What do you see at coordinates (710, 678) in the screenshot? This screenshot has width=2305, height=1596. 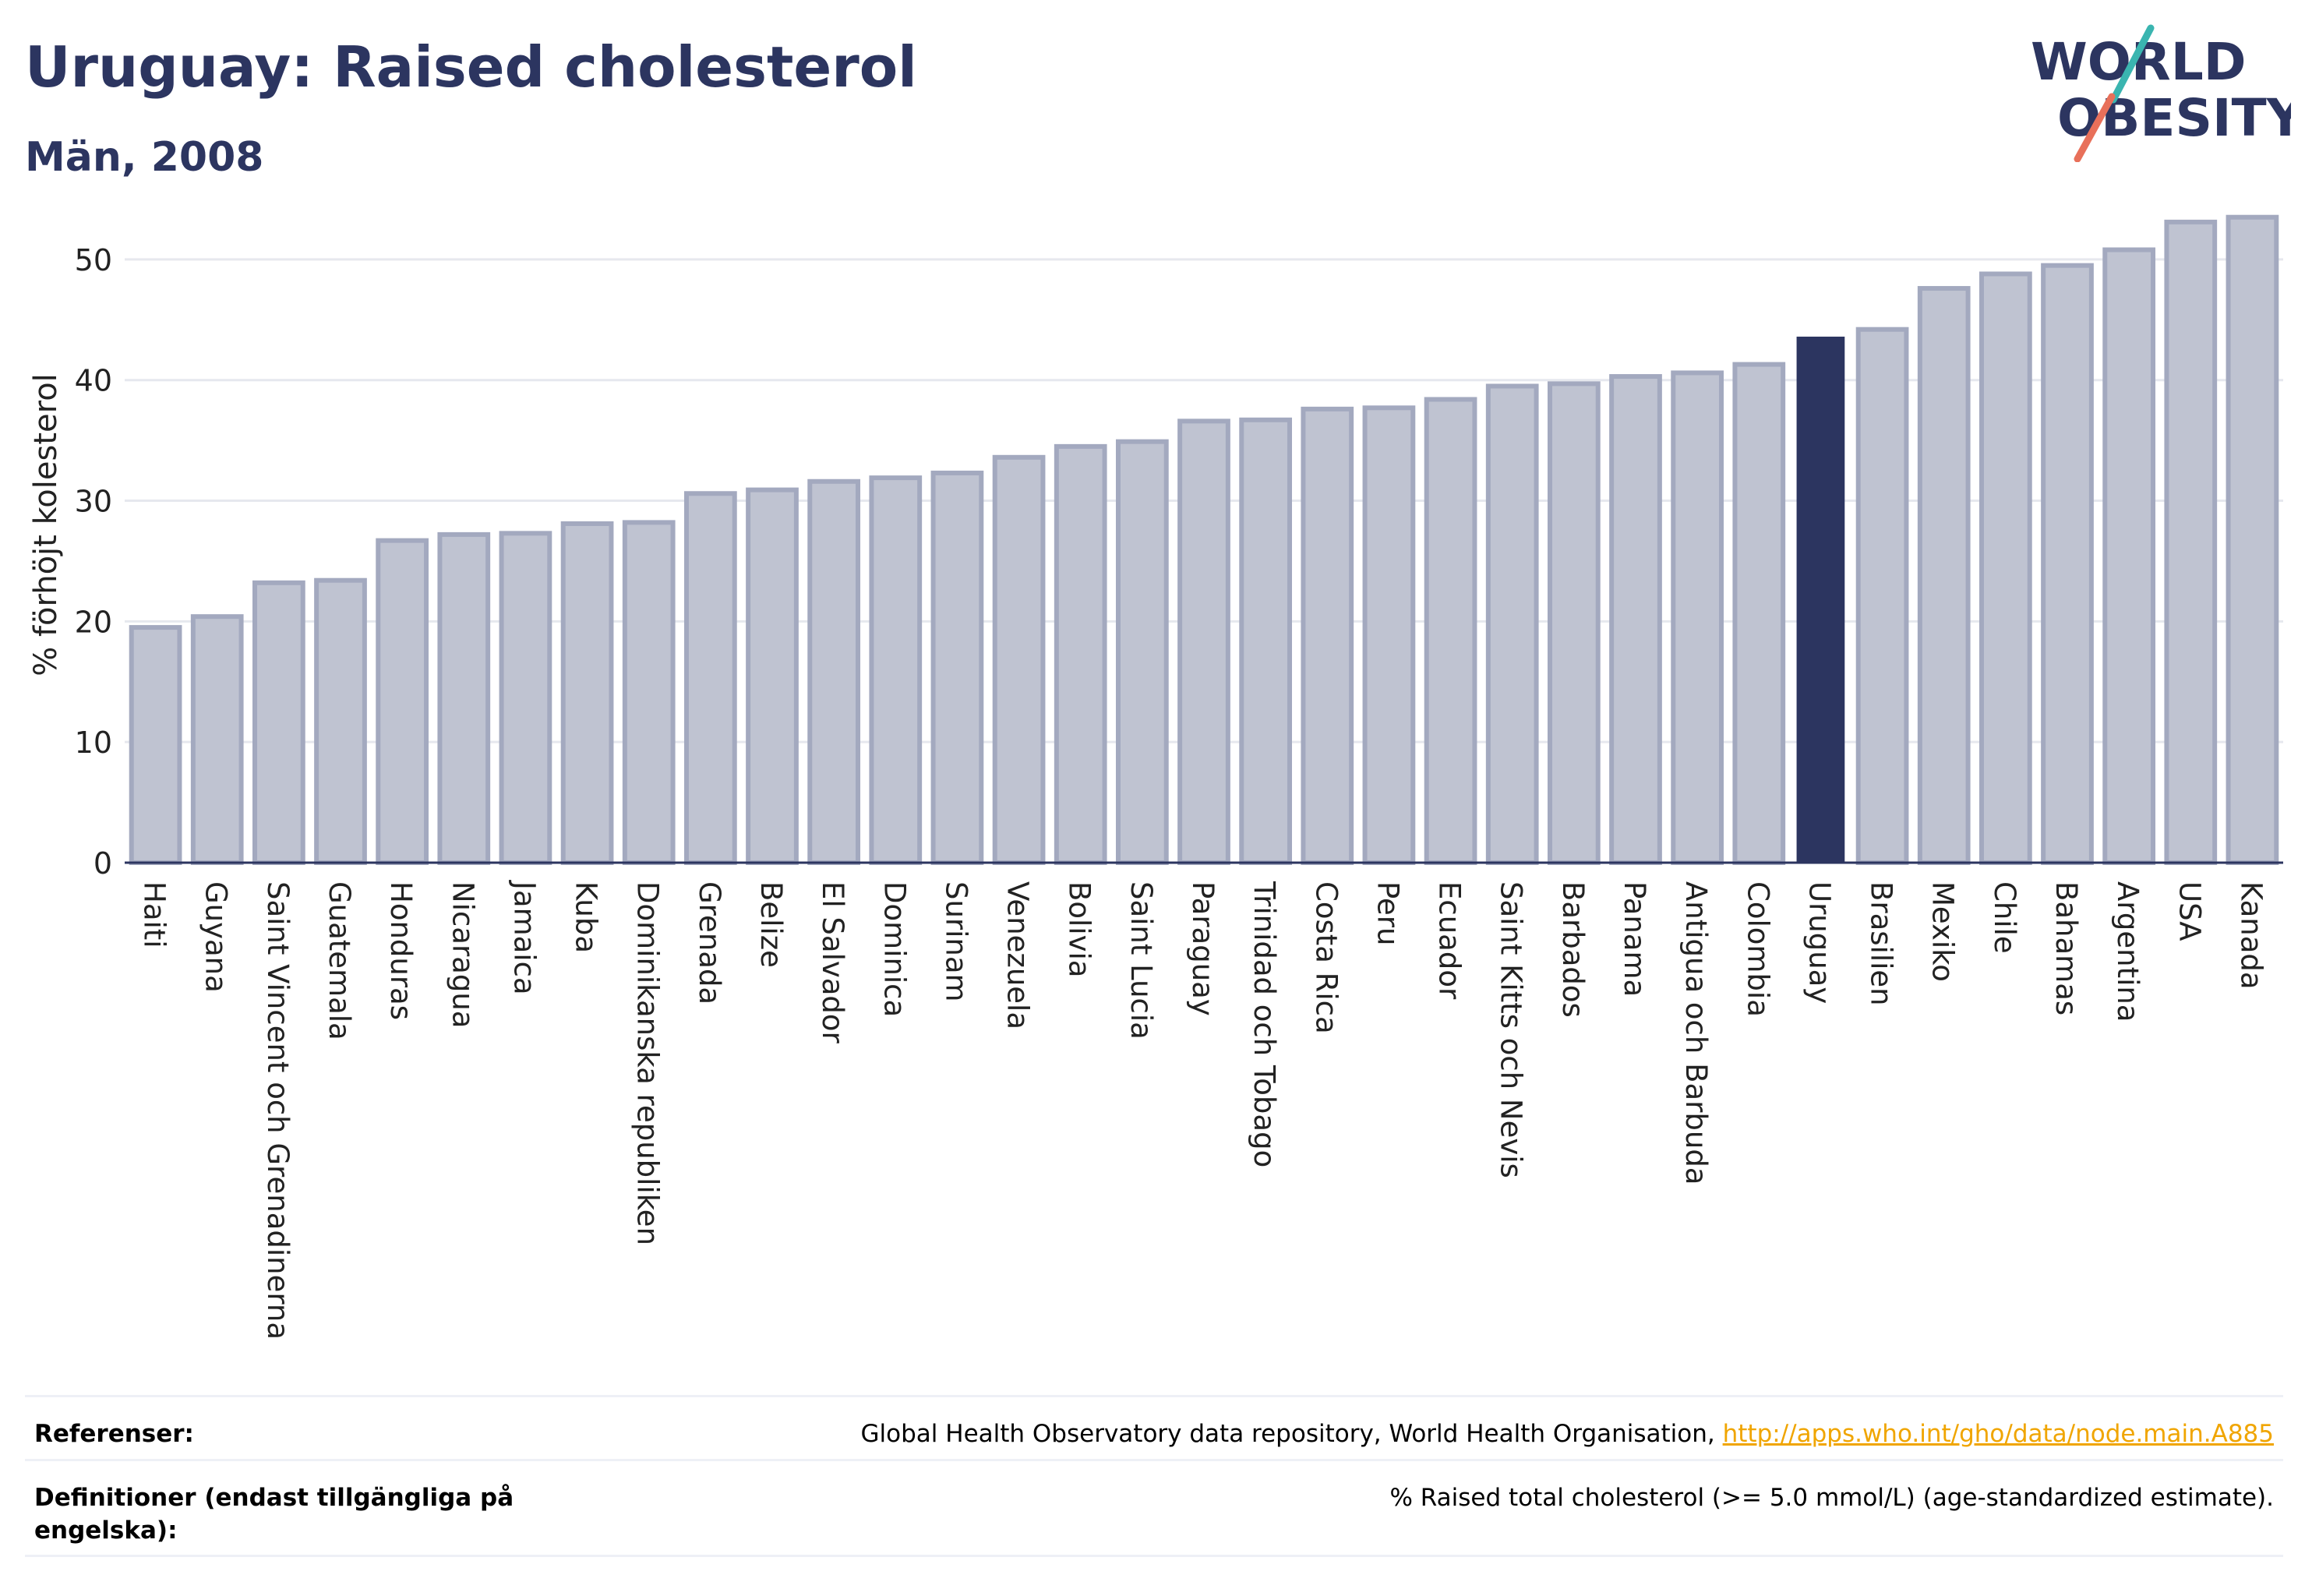 I see `bar-grenada` at bounding box center [710, 678].